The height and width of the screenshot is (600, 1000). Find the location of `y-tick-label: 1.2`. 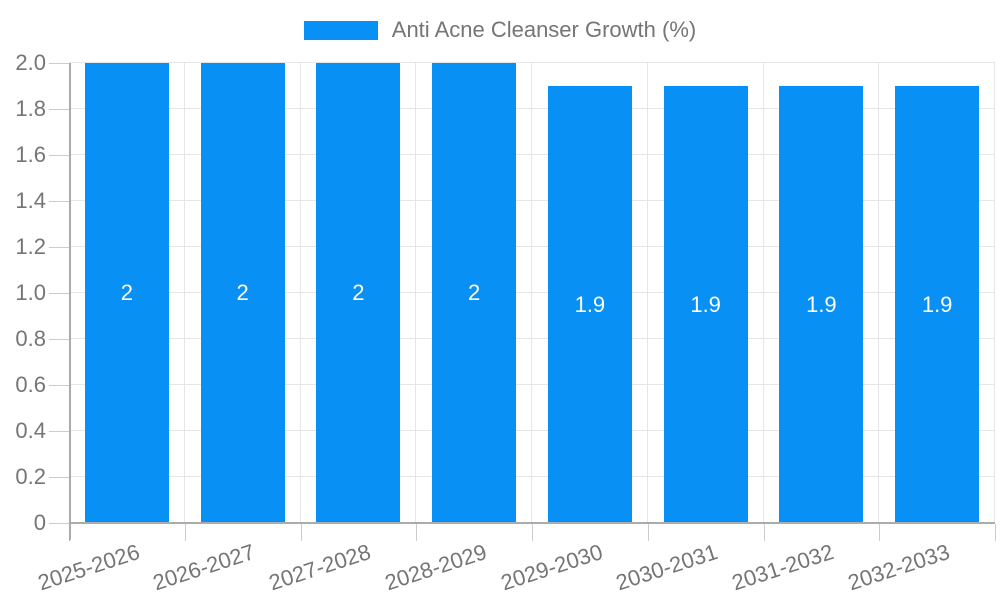

y-tick-label: 1.2 is located at coordinates (30, 246).